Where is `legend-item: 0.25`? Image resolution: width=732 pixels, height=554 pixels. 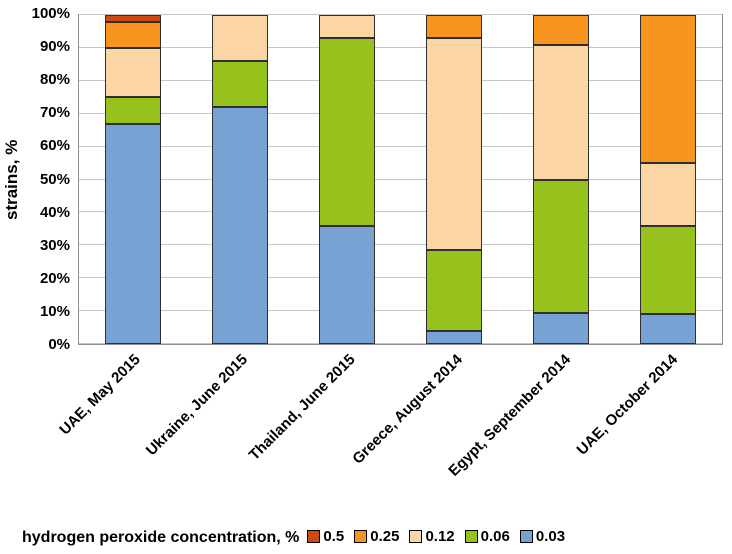 legend-item: 0.25 is located at coordinates (376, 536).